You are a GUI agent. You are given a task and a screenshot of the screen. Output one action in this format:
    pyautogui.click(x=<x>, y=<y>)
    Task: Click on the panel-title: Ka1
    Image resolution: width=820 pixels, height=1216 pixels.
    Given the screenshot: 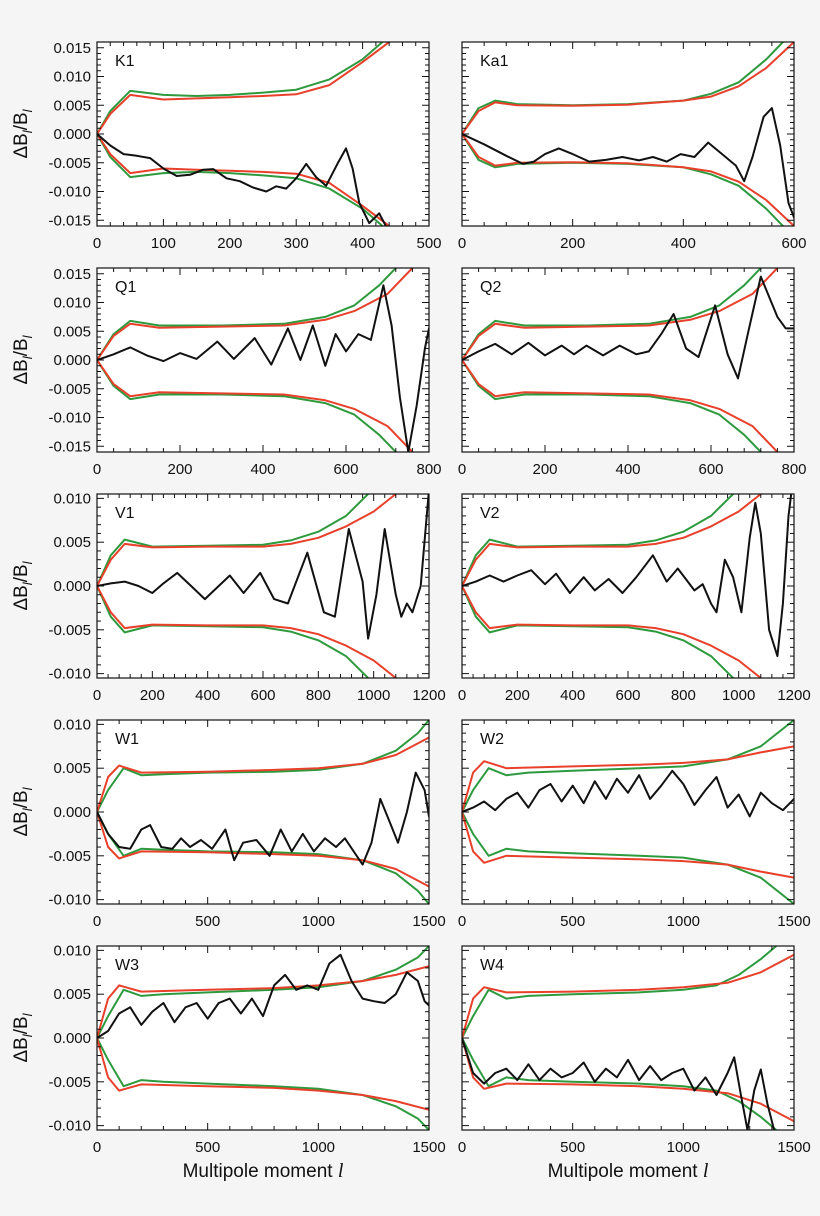 What is the action you would take?
    pyautogui.click(x=494, y=61)
    